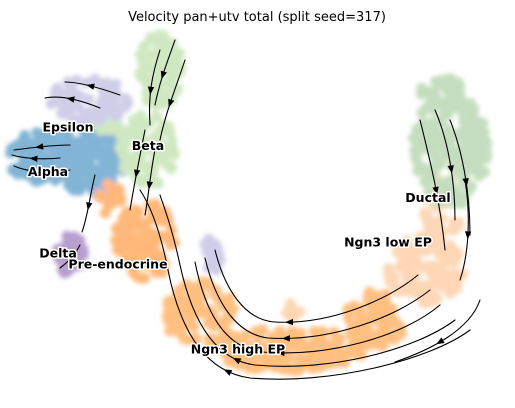 Image resolution: width=515 pixels, height=408 pixels. I want to click on cluster-points-pre-endocrine, so click(145, 241).